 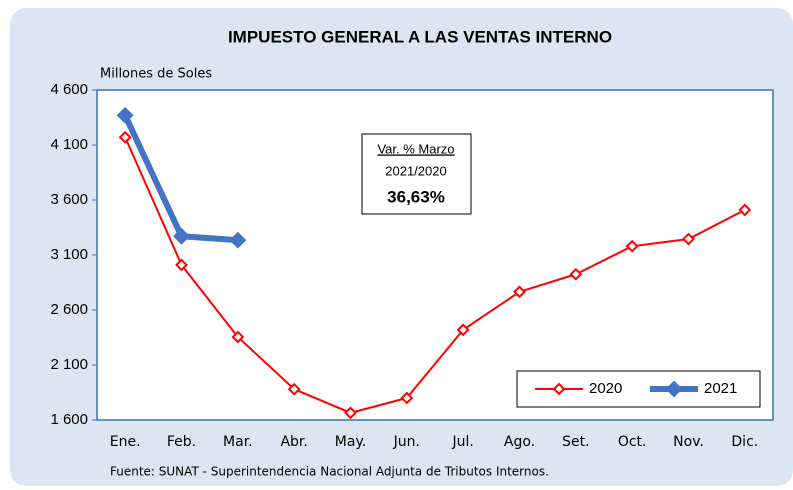 What do you see at coordinates (69, 419) in the screenshot?
I see `y-tick-label: 1 600` at bounding box center [69, 419].